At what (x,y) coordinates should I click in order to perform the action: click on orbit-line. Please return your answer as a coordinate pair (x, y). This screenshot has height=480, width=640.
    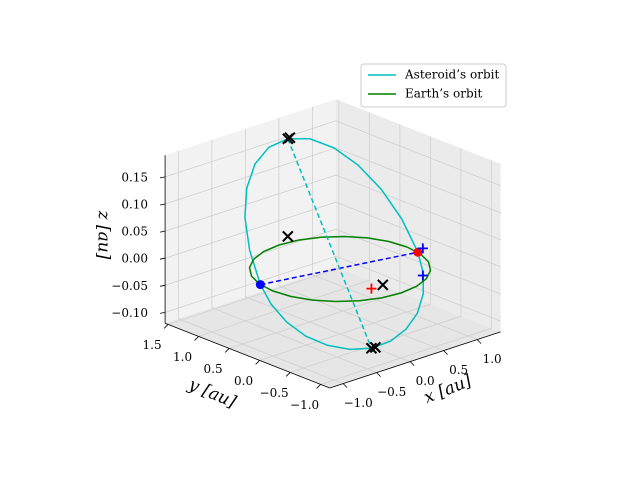
    Looking at the image, I should click on (340, 269).